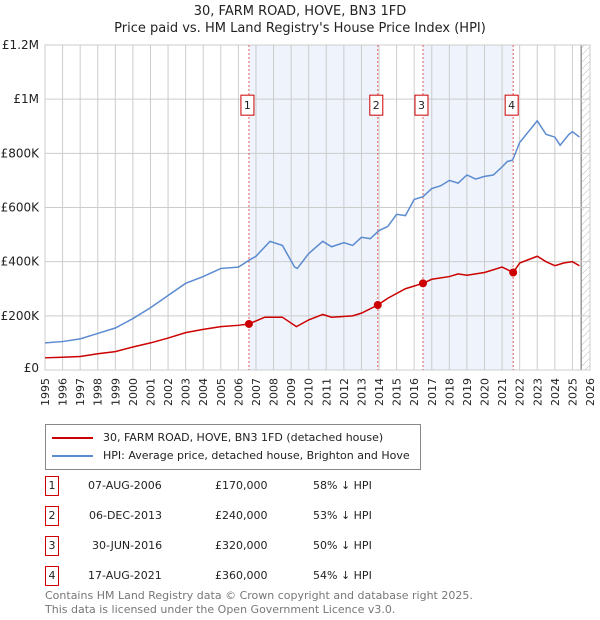 The image size is (600, 620). I want to click on transaction-row: 4 17-AUG-2021 £360,000 54% ↓ HPI, so click(245, 576).